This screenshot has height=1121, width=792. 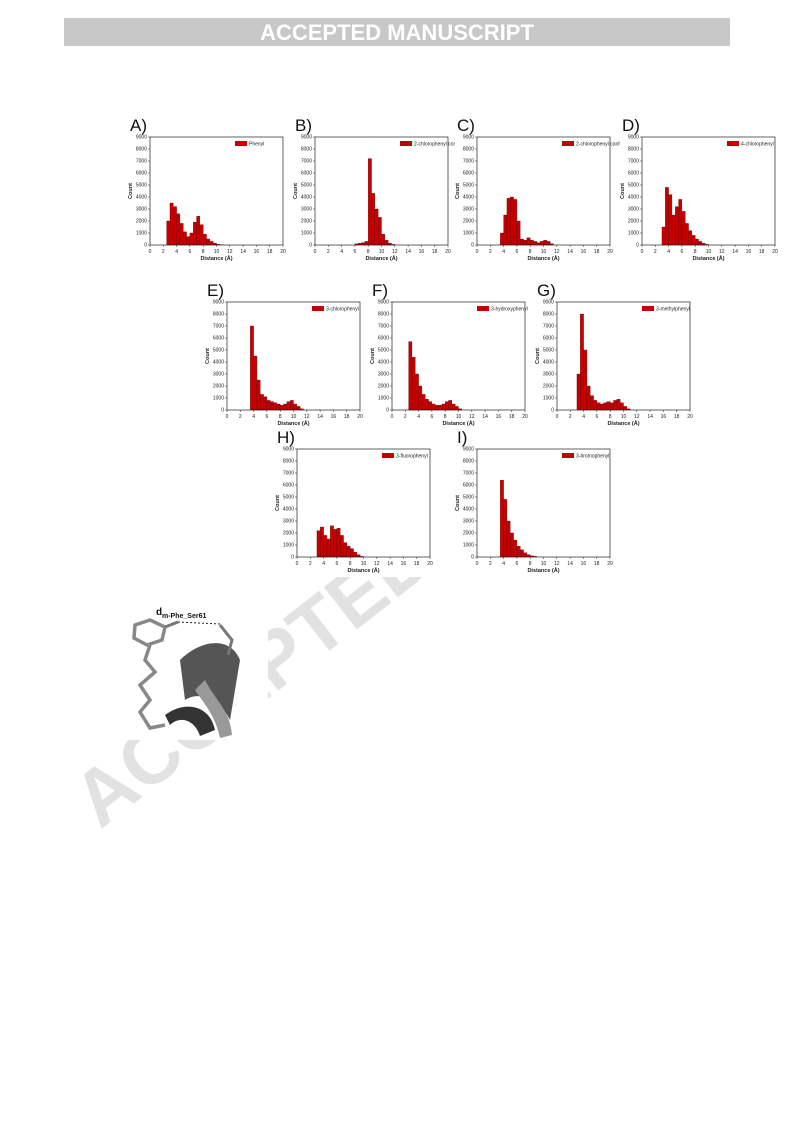 What do you see at coordinates (546, 290) in the screenshot?
I see `panel-label: G)` at bounding box center [546, 290].